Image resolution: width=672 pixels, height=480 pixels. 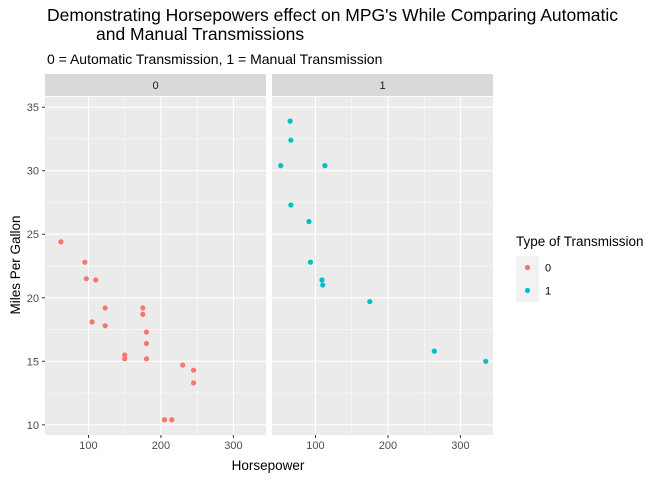 What do you see at coordinates (33, 426) in the screenshot?
I see `y-tick-label: 10` at bounding box center [33, 426].